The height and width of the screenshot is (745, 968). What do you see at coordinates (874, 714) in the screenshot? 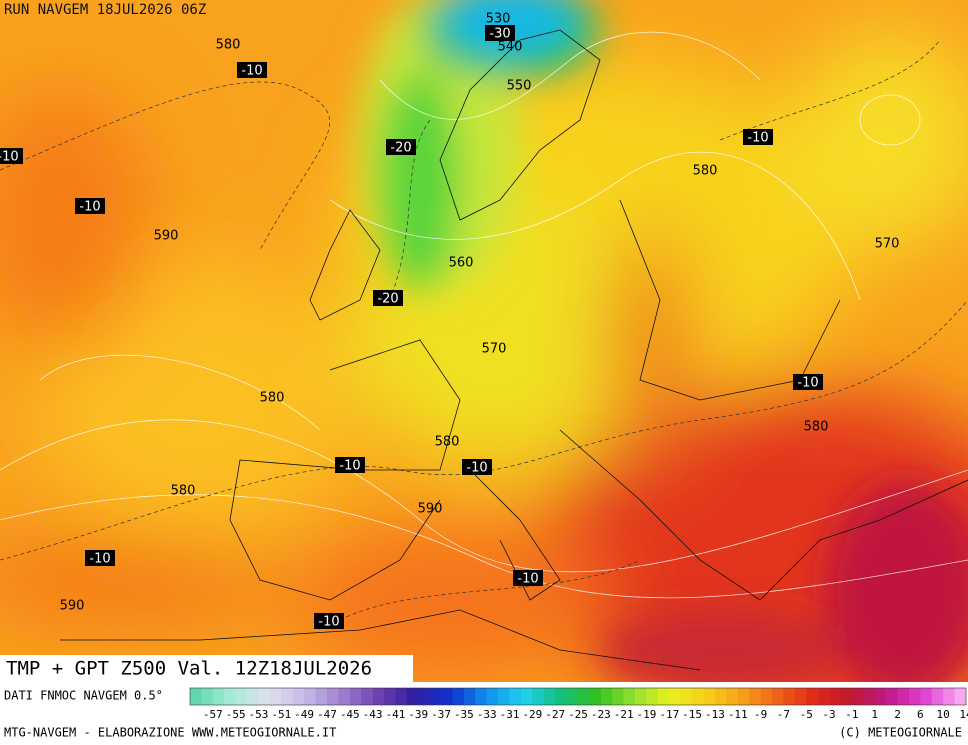
I see `legend-label: 1` at bounding box center [874, 714].